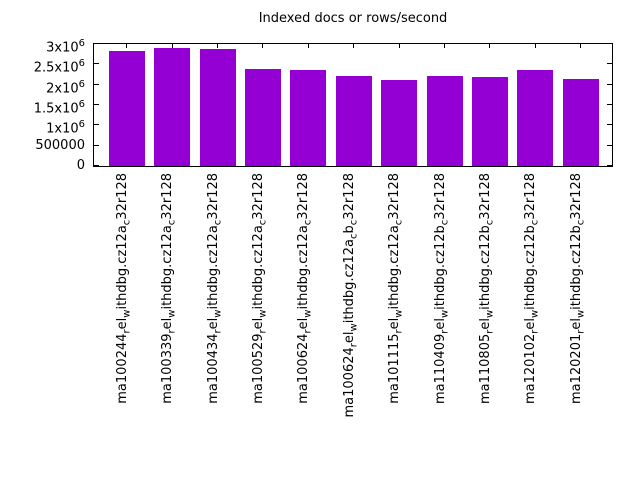 The height and width of the screenshot is (480, 640). Describe the element at coordinates (80, 165) in the screenshot. I see `y-tick-label: 0` at that location.